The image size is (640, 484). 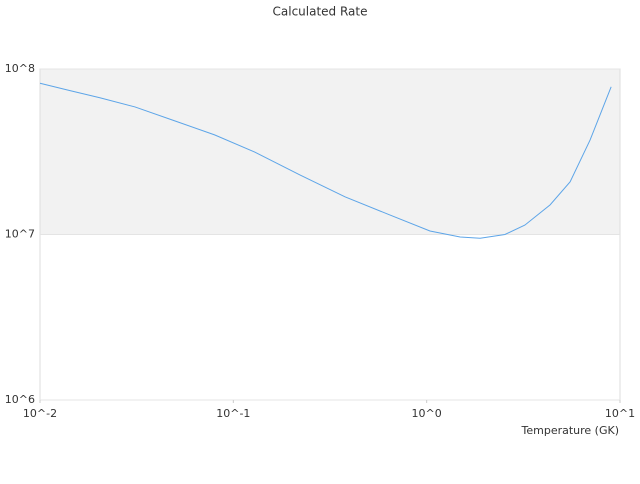 I want to click on chart-title: Calculated Rate, so click(x=320, y=12).